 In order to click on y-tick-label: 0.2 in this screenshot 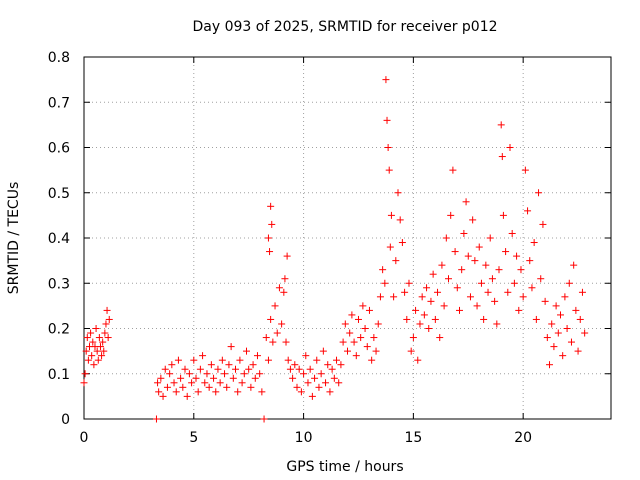, I will do `click(59, 330)`.